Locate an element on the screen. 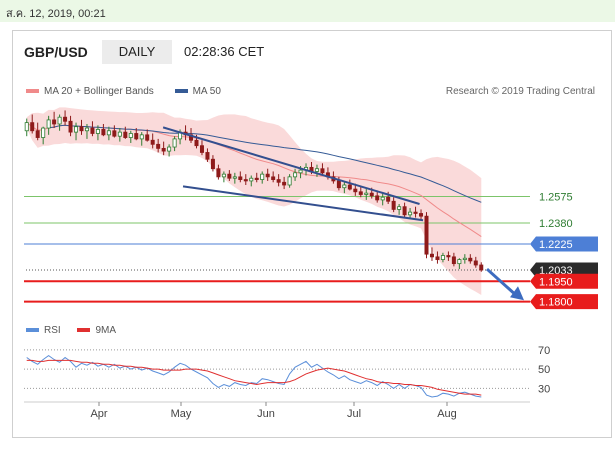 This screenshot has width=615, height=453. legend-rsi-label: RSI is located at coordinates (52, 330).